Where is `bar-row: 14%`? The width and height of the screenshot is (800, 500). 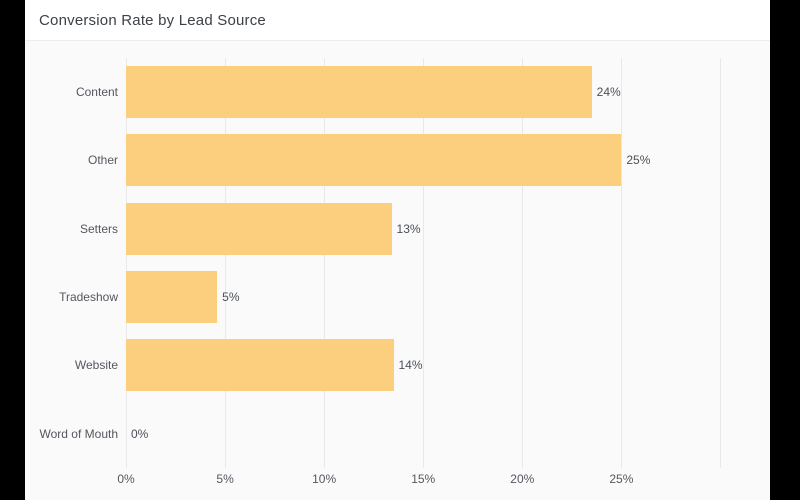 bar-row: 14% is located at coordinates (448, 365).